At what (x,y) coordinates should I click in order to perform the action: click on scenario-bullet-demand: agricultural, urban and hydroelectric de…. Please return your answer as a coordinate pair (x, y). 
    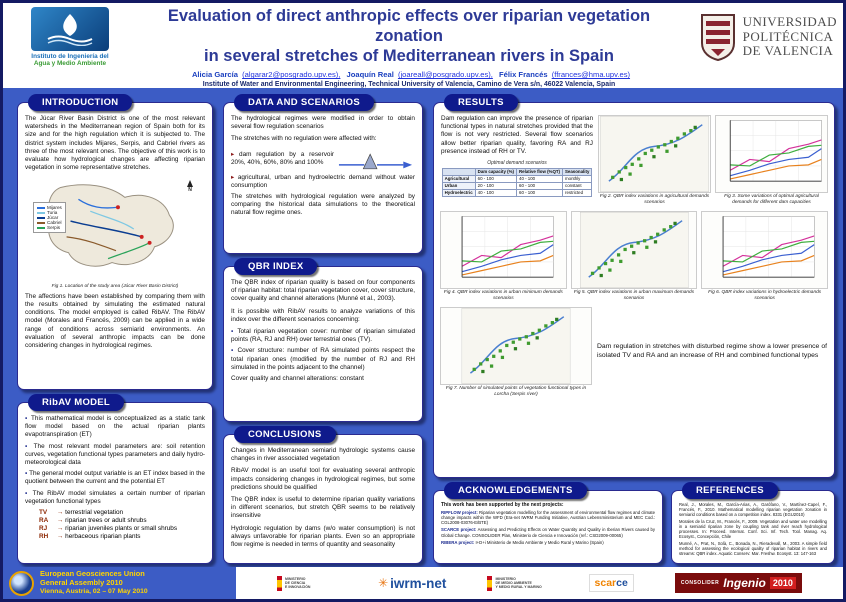
    Looking at the image, I should click on (323, 182).